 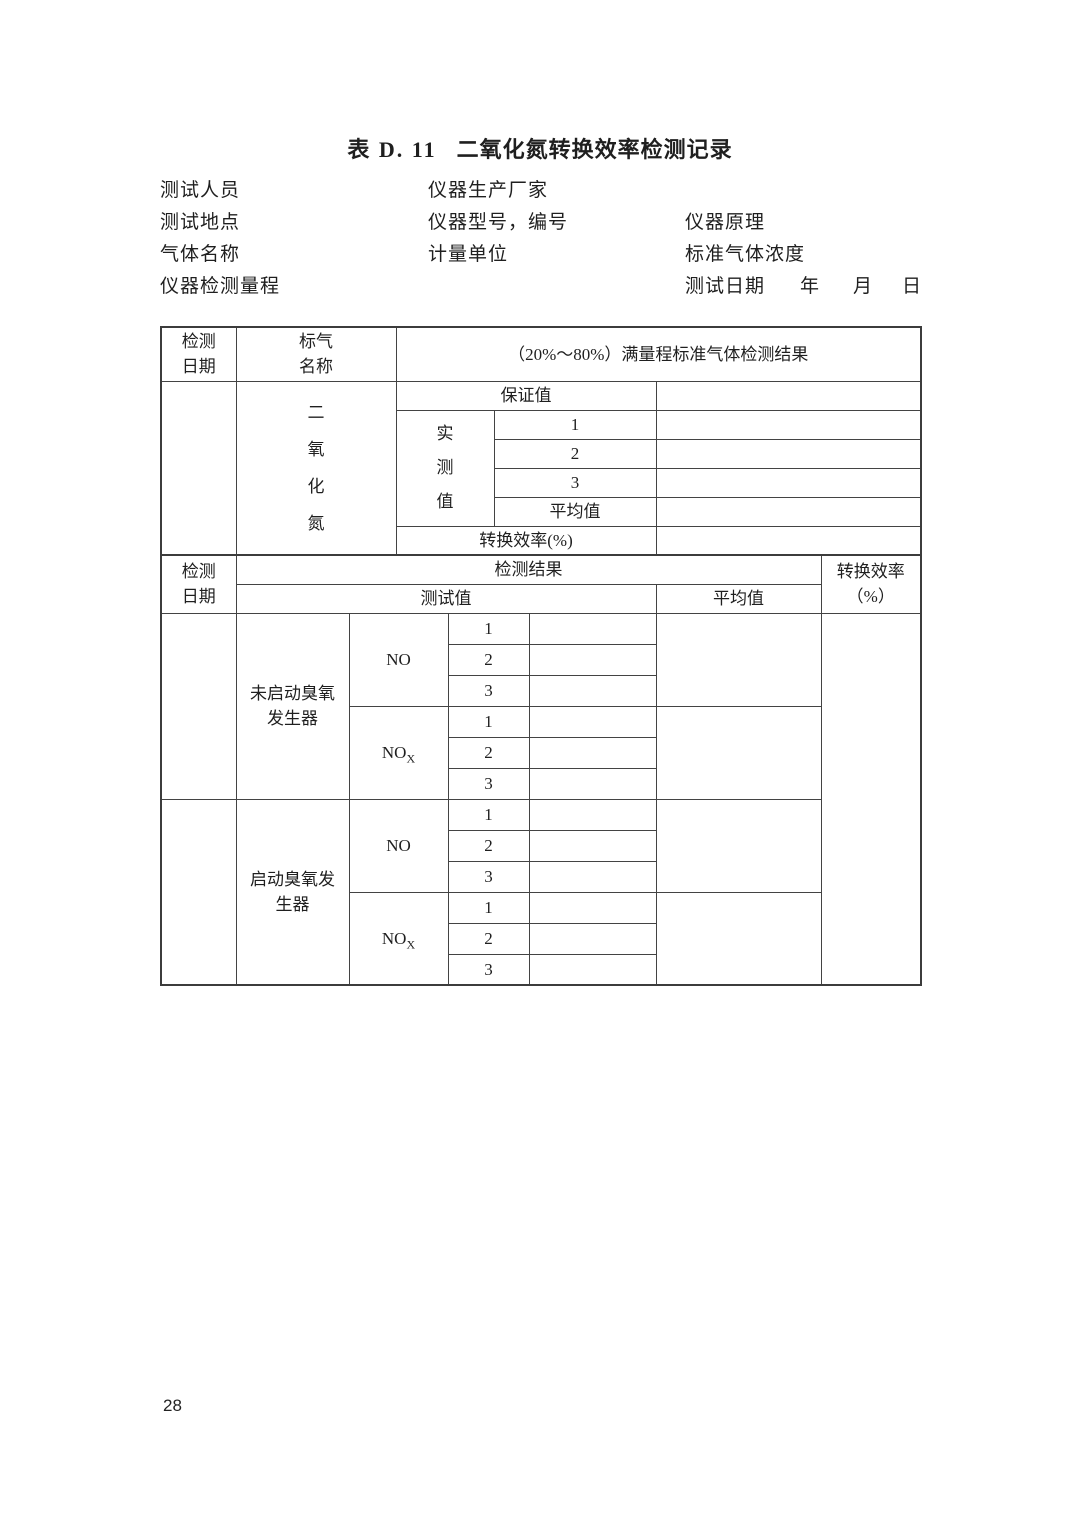 What do you see at coordinates (912, 286) in the screenshot?
I see `label-day: 日` at bounding box center [912, 286].